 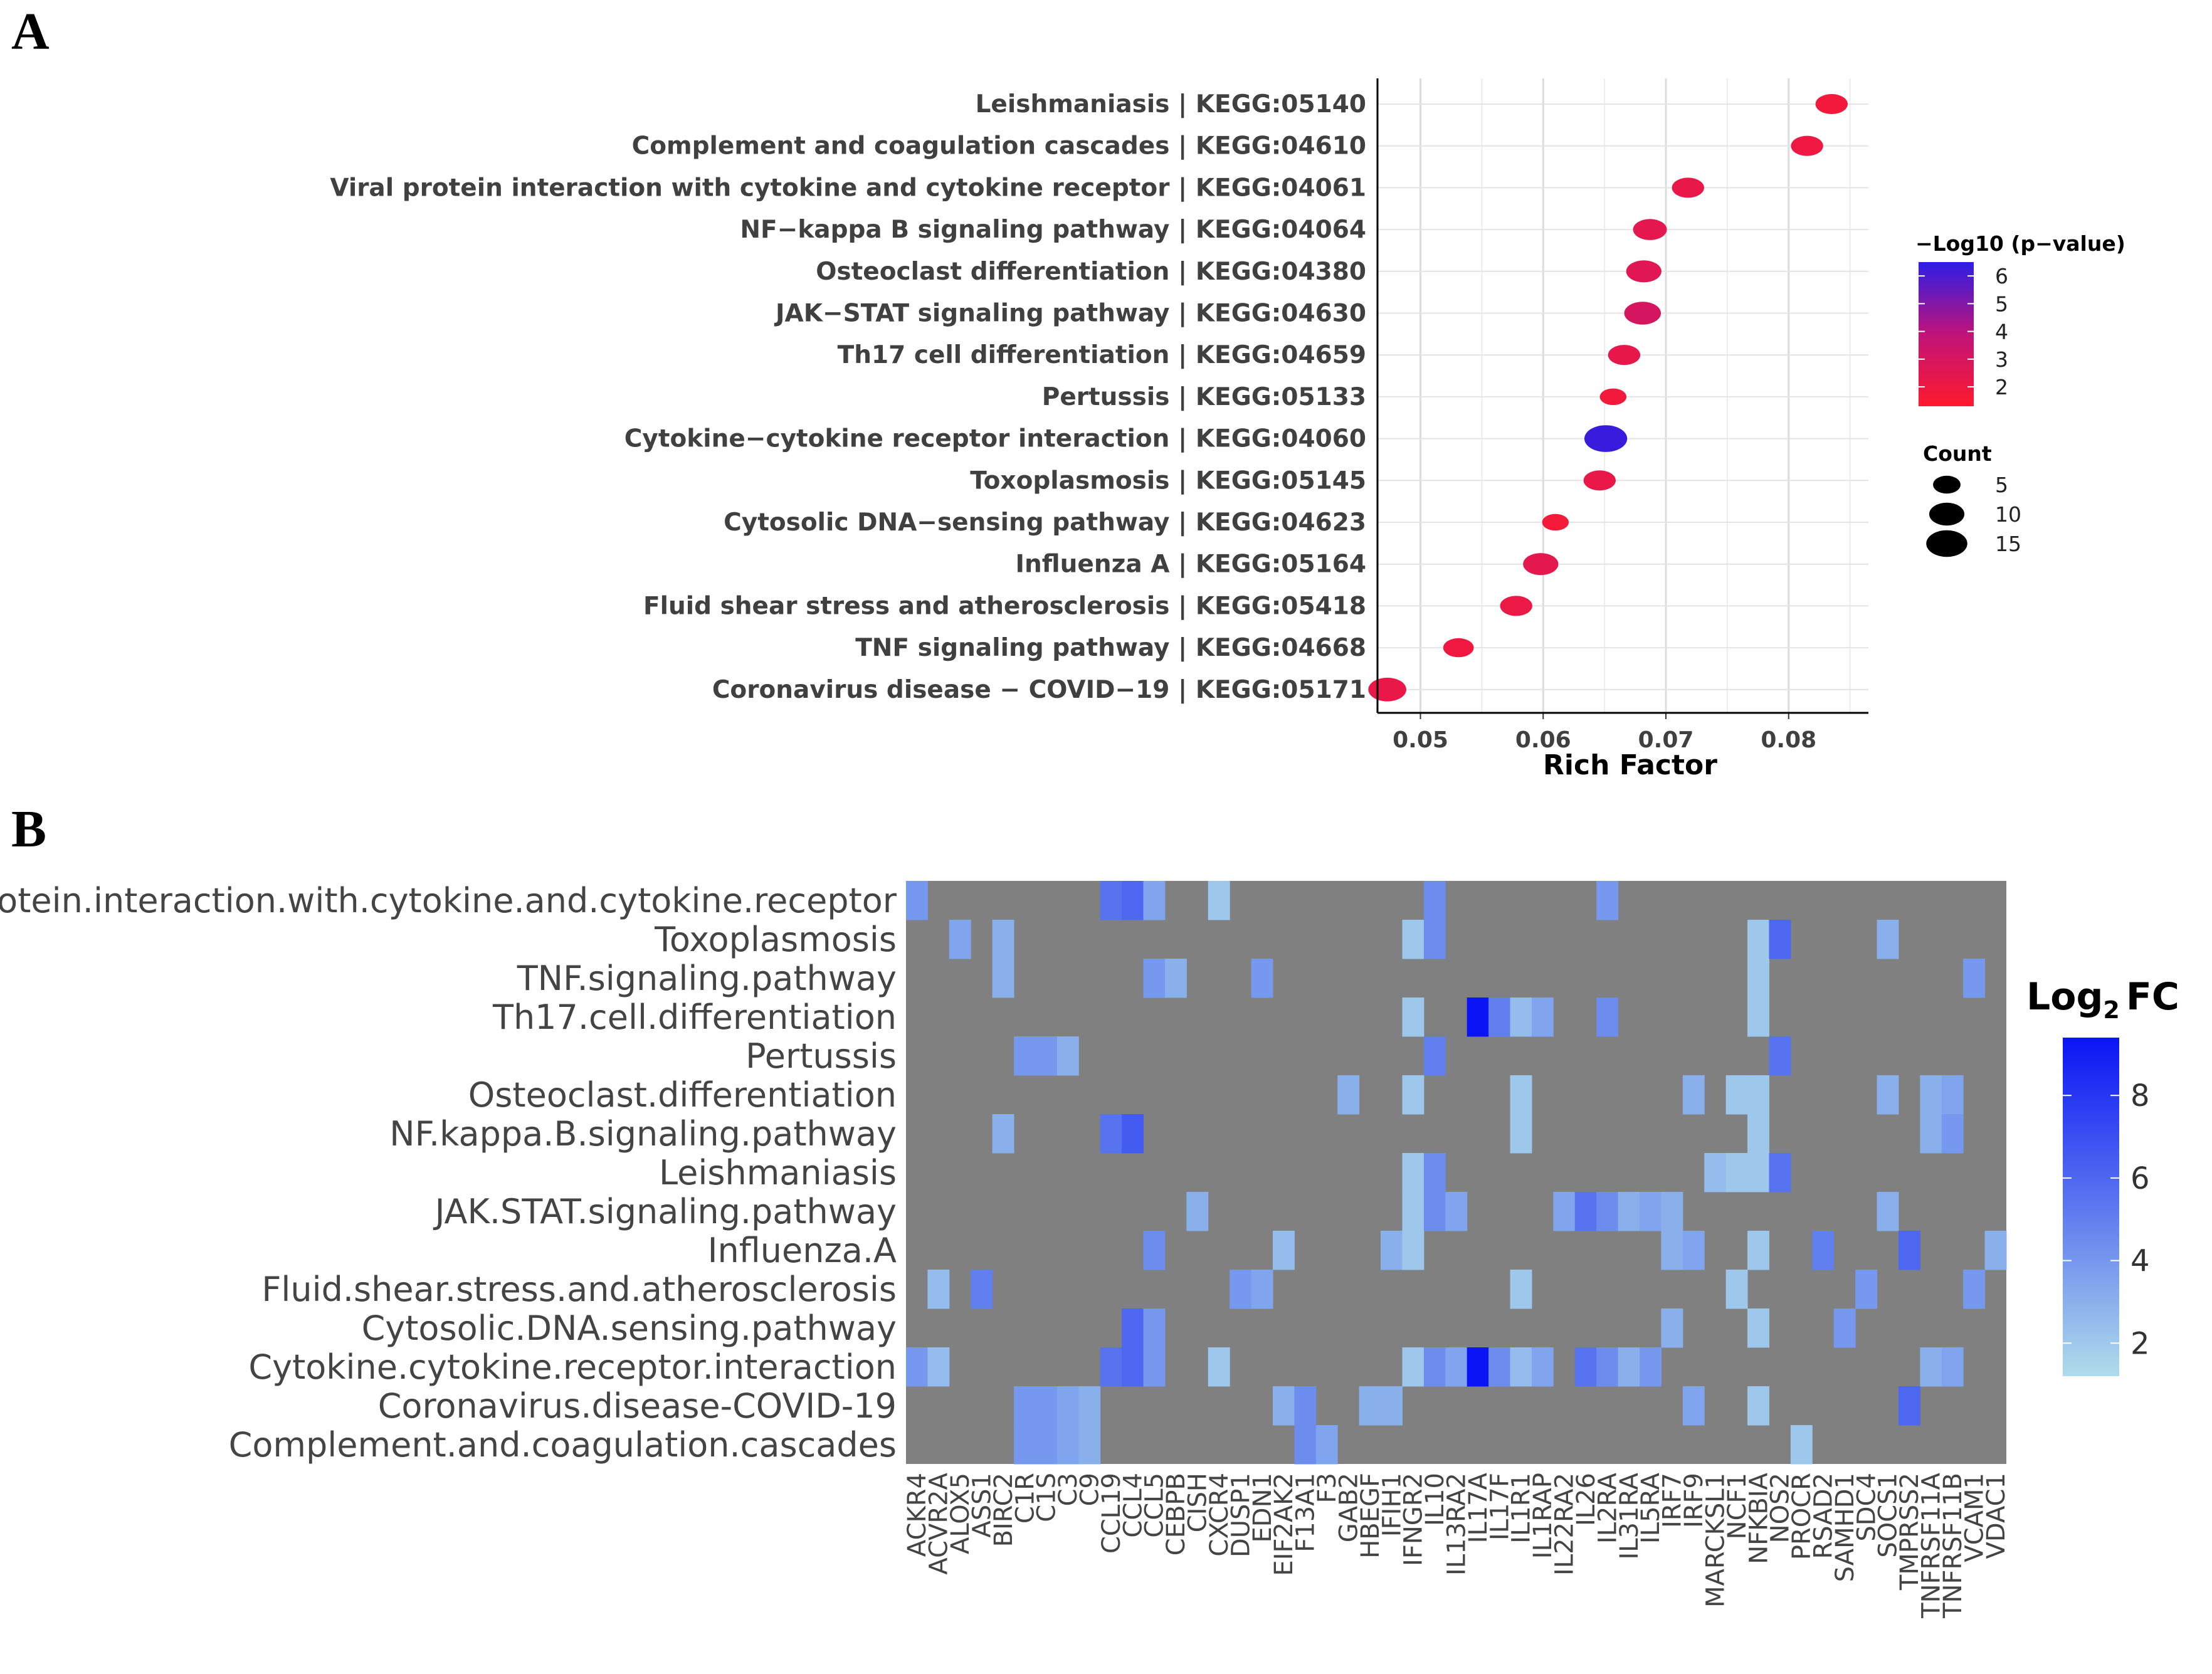 What do you see at coordinates (2020, 244) in the screenshot?
I see `color-legend-title: −Log10 (p−value)` at bounding box center [2020, 244].